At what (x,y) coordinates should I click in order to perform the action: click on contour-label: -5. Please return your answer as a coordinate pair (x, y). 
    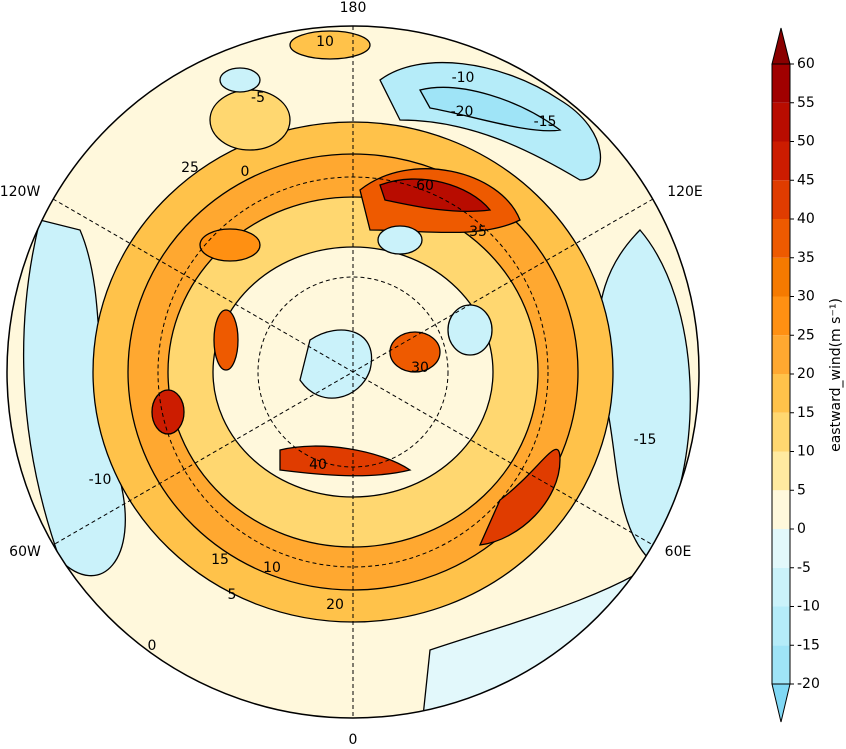
    Looking at the image, I should click on (258, 98).